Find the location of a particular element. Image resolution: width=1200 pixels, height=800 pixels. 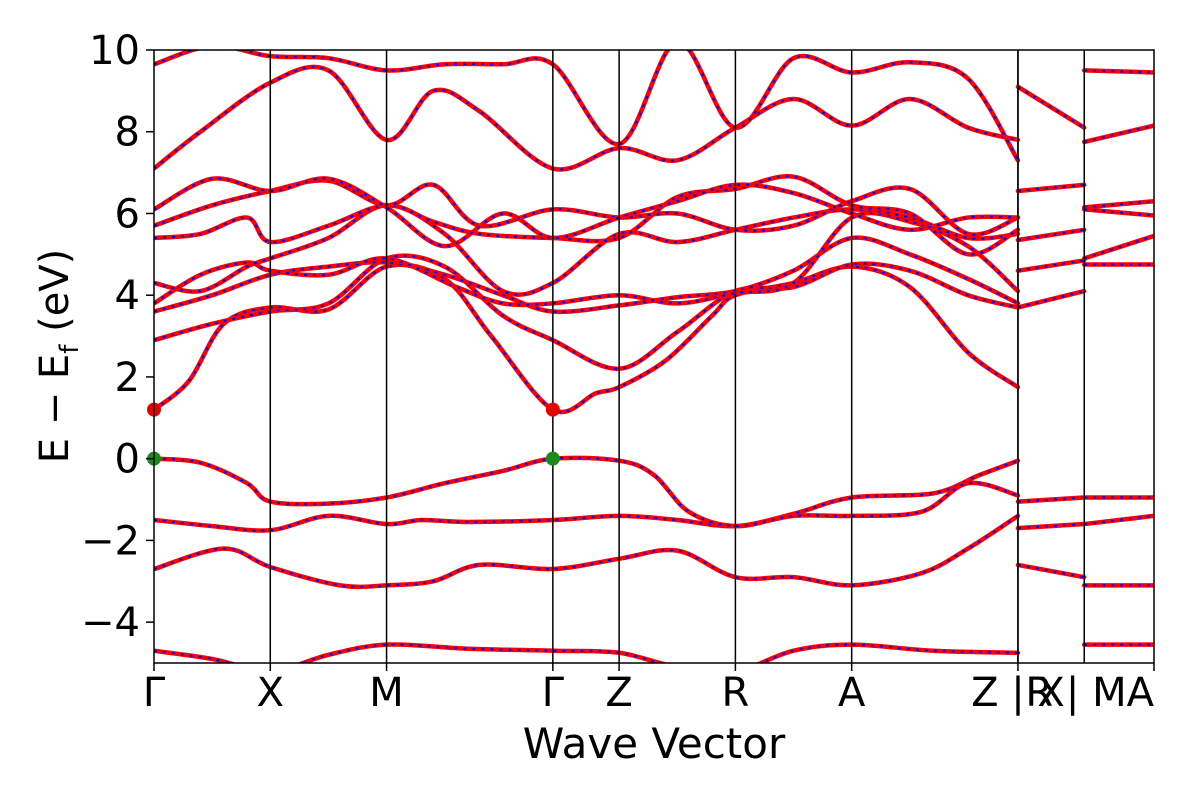

x-tick-label: M is located at coordinates (386, 693).